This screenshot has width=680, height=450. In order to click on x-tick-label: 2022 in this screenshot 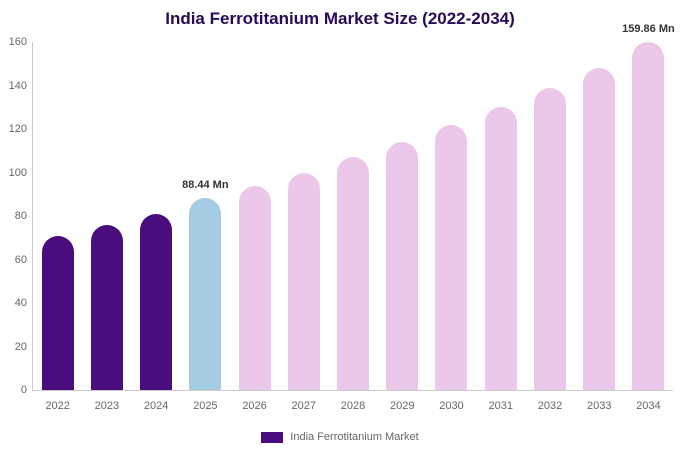, I will do `click(57, 406)`.